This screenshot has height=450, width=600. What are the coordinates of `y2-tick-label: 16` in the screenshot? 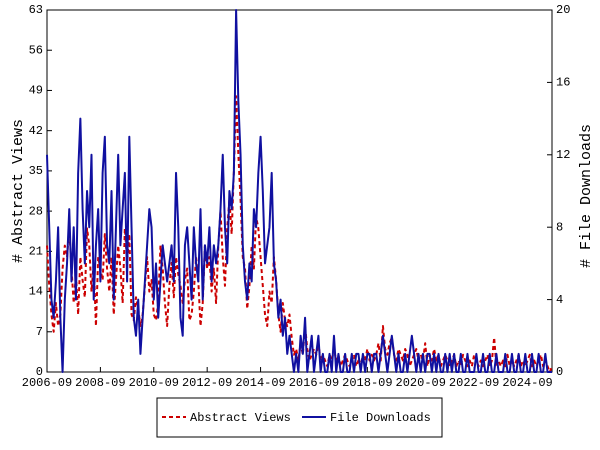 It's located at (563, 83).